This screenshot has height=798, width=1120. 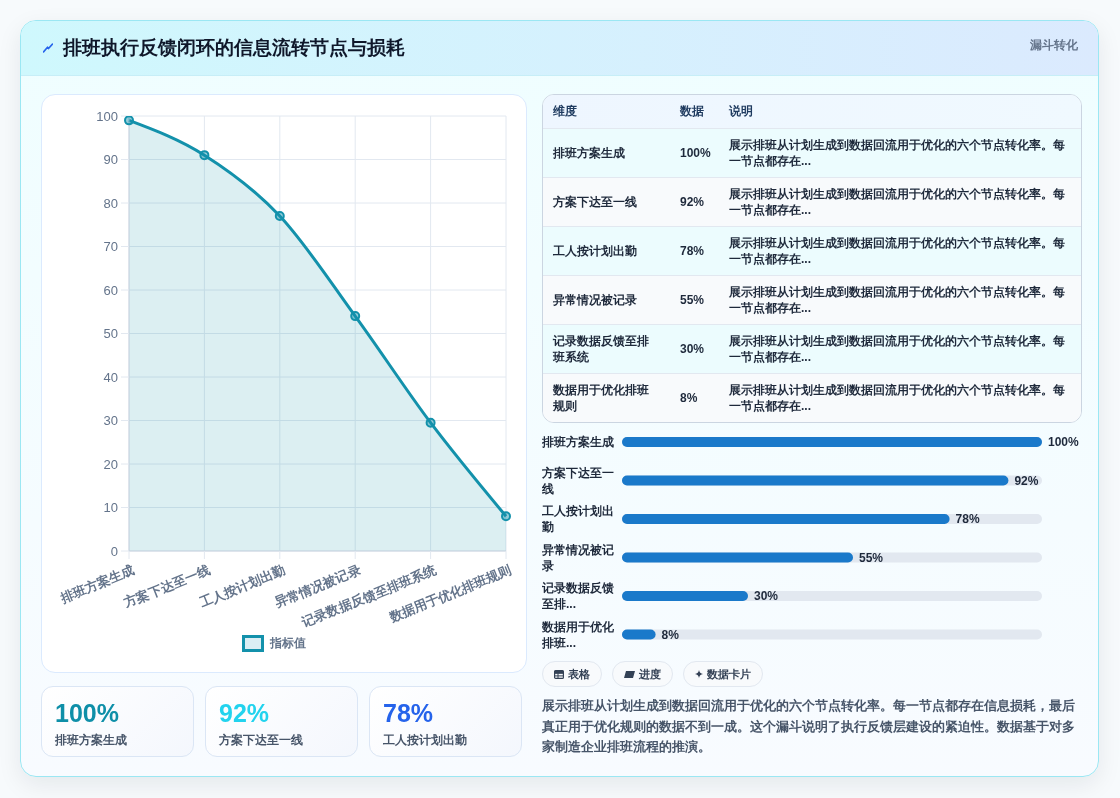 I want to click on y-tick-label: 90, so click(x=110, y=160).